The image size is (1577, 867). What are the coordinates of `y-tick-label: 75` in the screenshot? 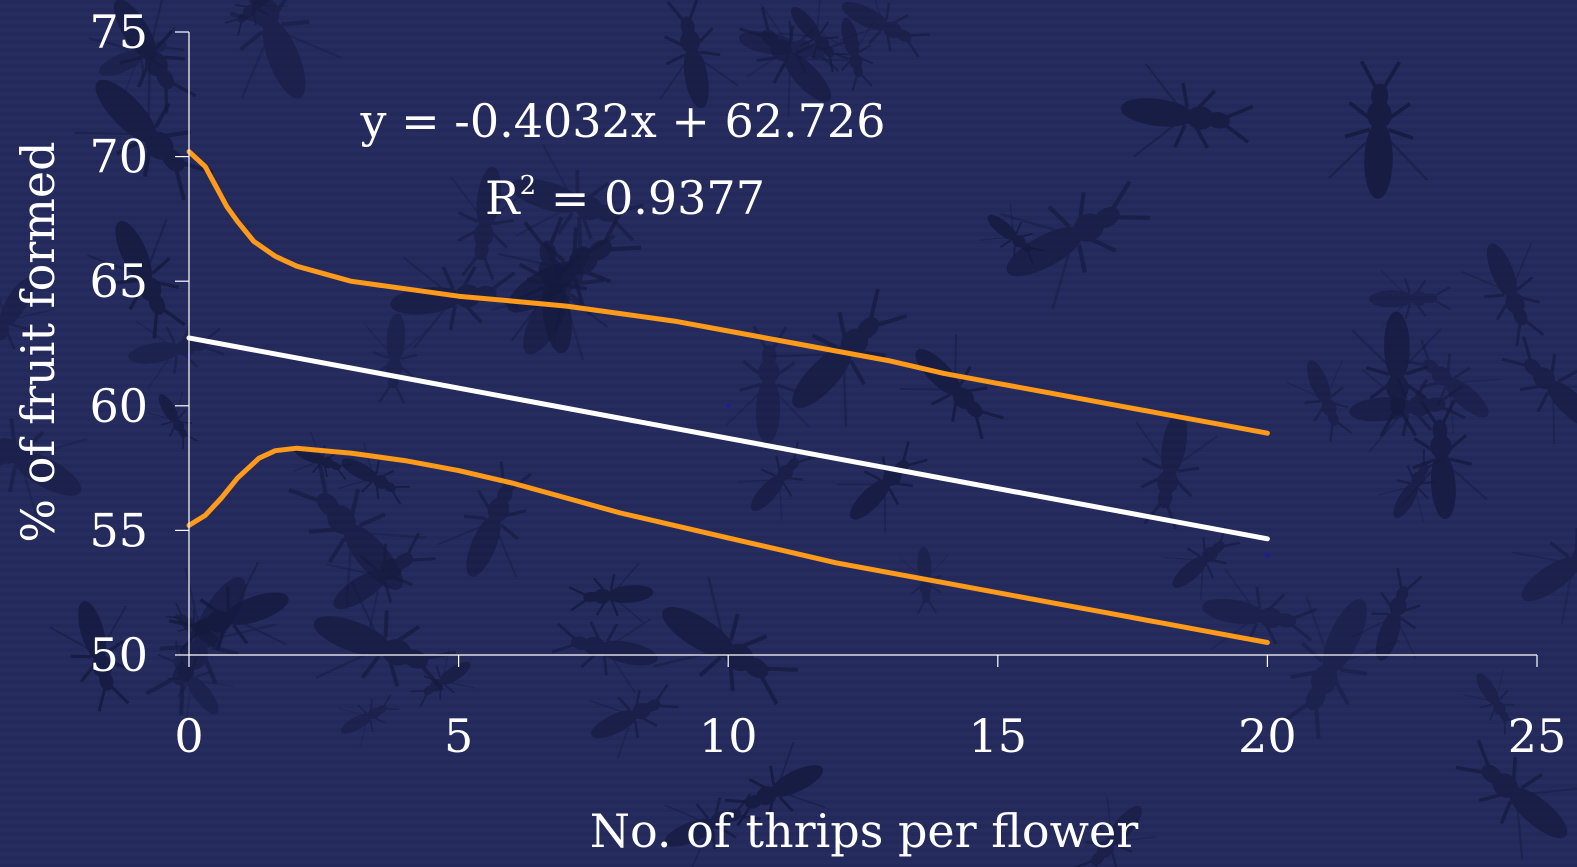 It's located at (118, 32).